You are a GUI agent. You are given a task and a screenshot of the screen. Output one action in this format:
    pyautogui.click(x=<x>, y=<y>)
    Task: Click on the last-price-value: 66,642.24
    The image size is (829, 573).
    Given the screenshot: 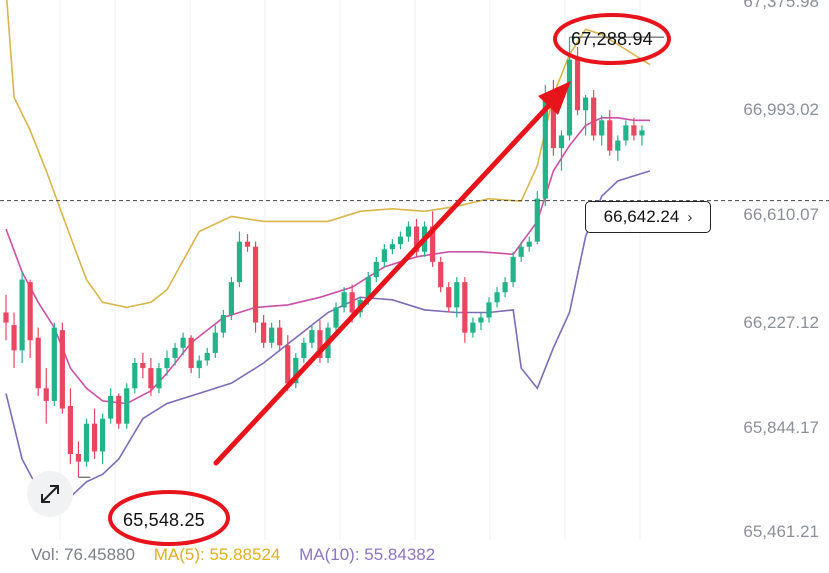 What is the action you would take?
    pyautogui.click(x=641, y=216)
    